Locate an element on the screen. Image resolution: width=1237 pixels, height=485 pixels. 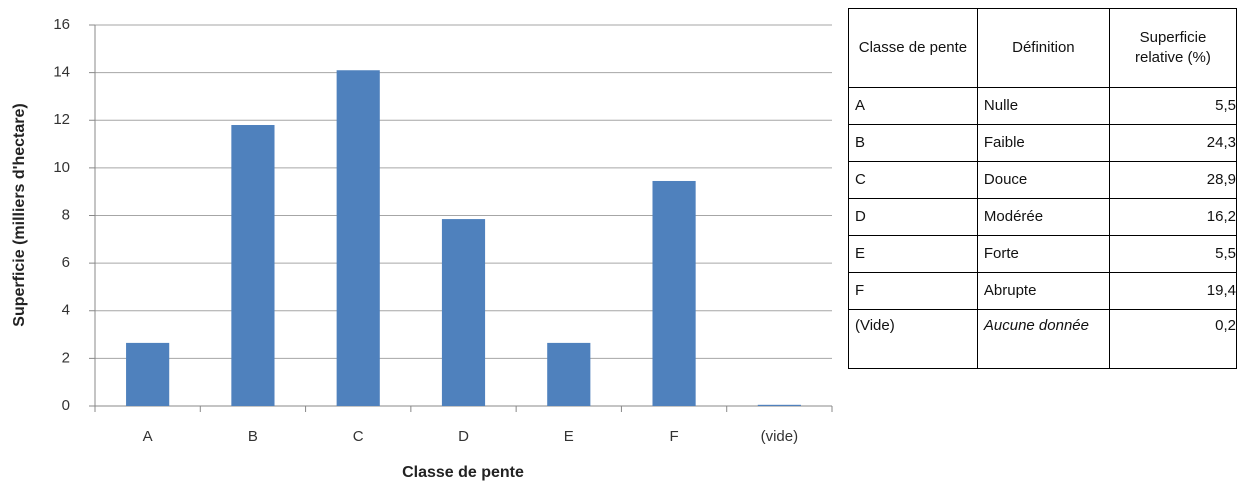
table-cell: Modérée is located at coordinates (1043, 217).